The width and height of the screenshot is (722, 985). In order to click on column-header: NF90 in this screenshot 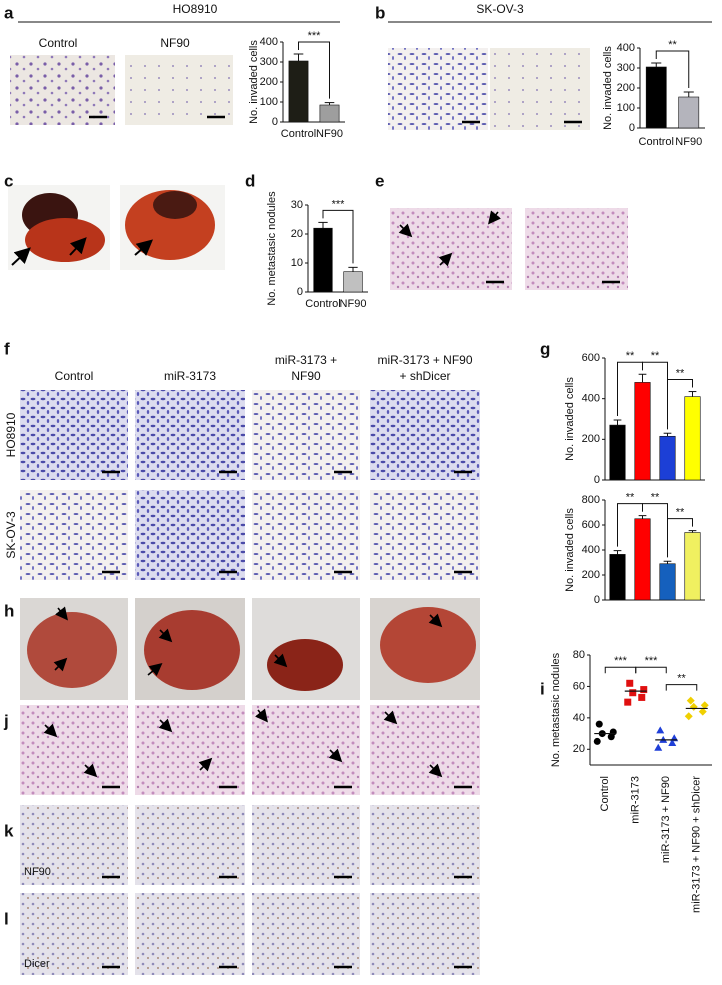, I will do `click(306, 376)`.